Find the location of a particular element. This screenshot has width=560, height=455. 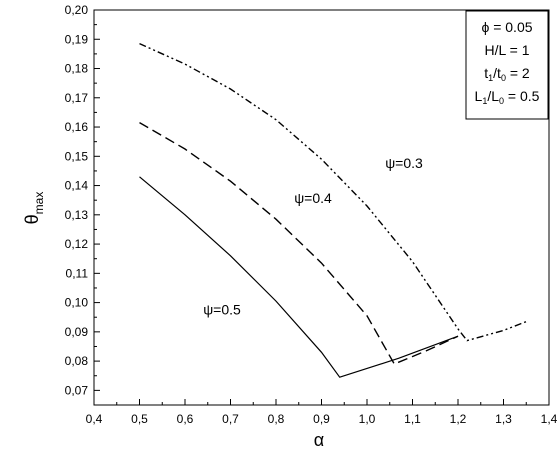

x-tick-label: 1,3 is located at coordinates (503, 419).